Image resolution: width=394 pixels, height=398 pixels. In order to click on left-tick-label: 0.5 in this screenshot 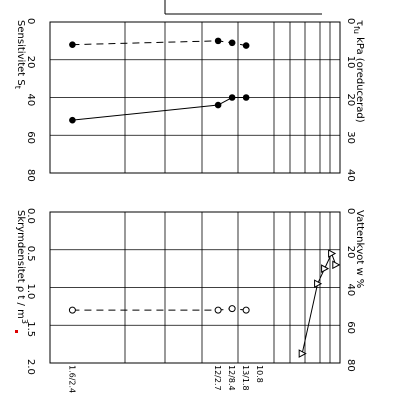, I will do `click(30, 254)`.